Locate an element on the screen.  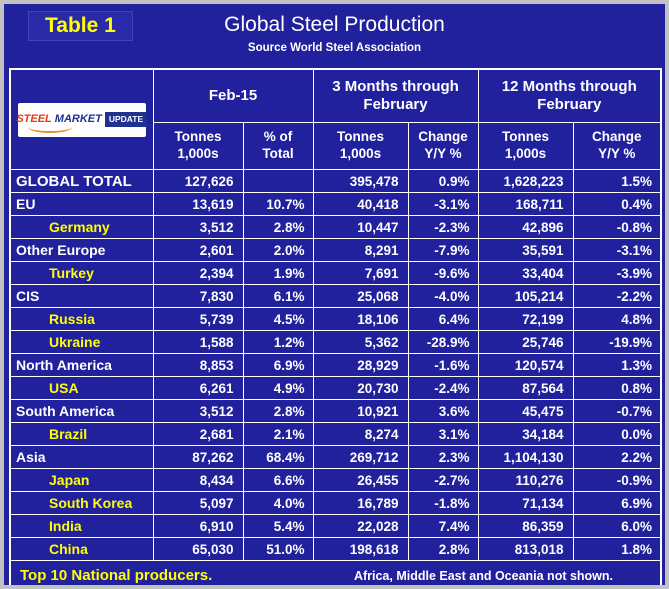
data-cell: -19.9% is located at coordinates (617, 342).